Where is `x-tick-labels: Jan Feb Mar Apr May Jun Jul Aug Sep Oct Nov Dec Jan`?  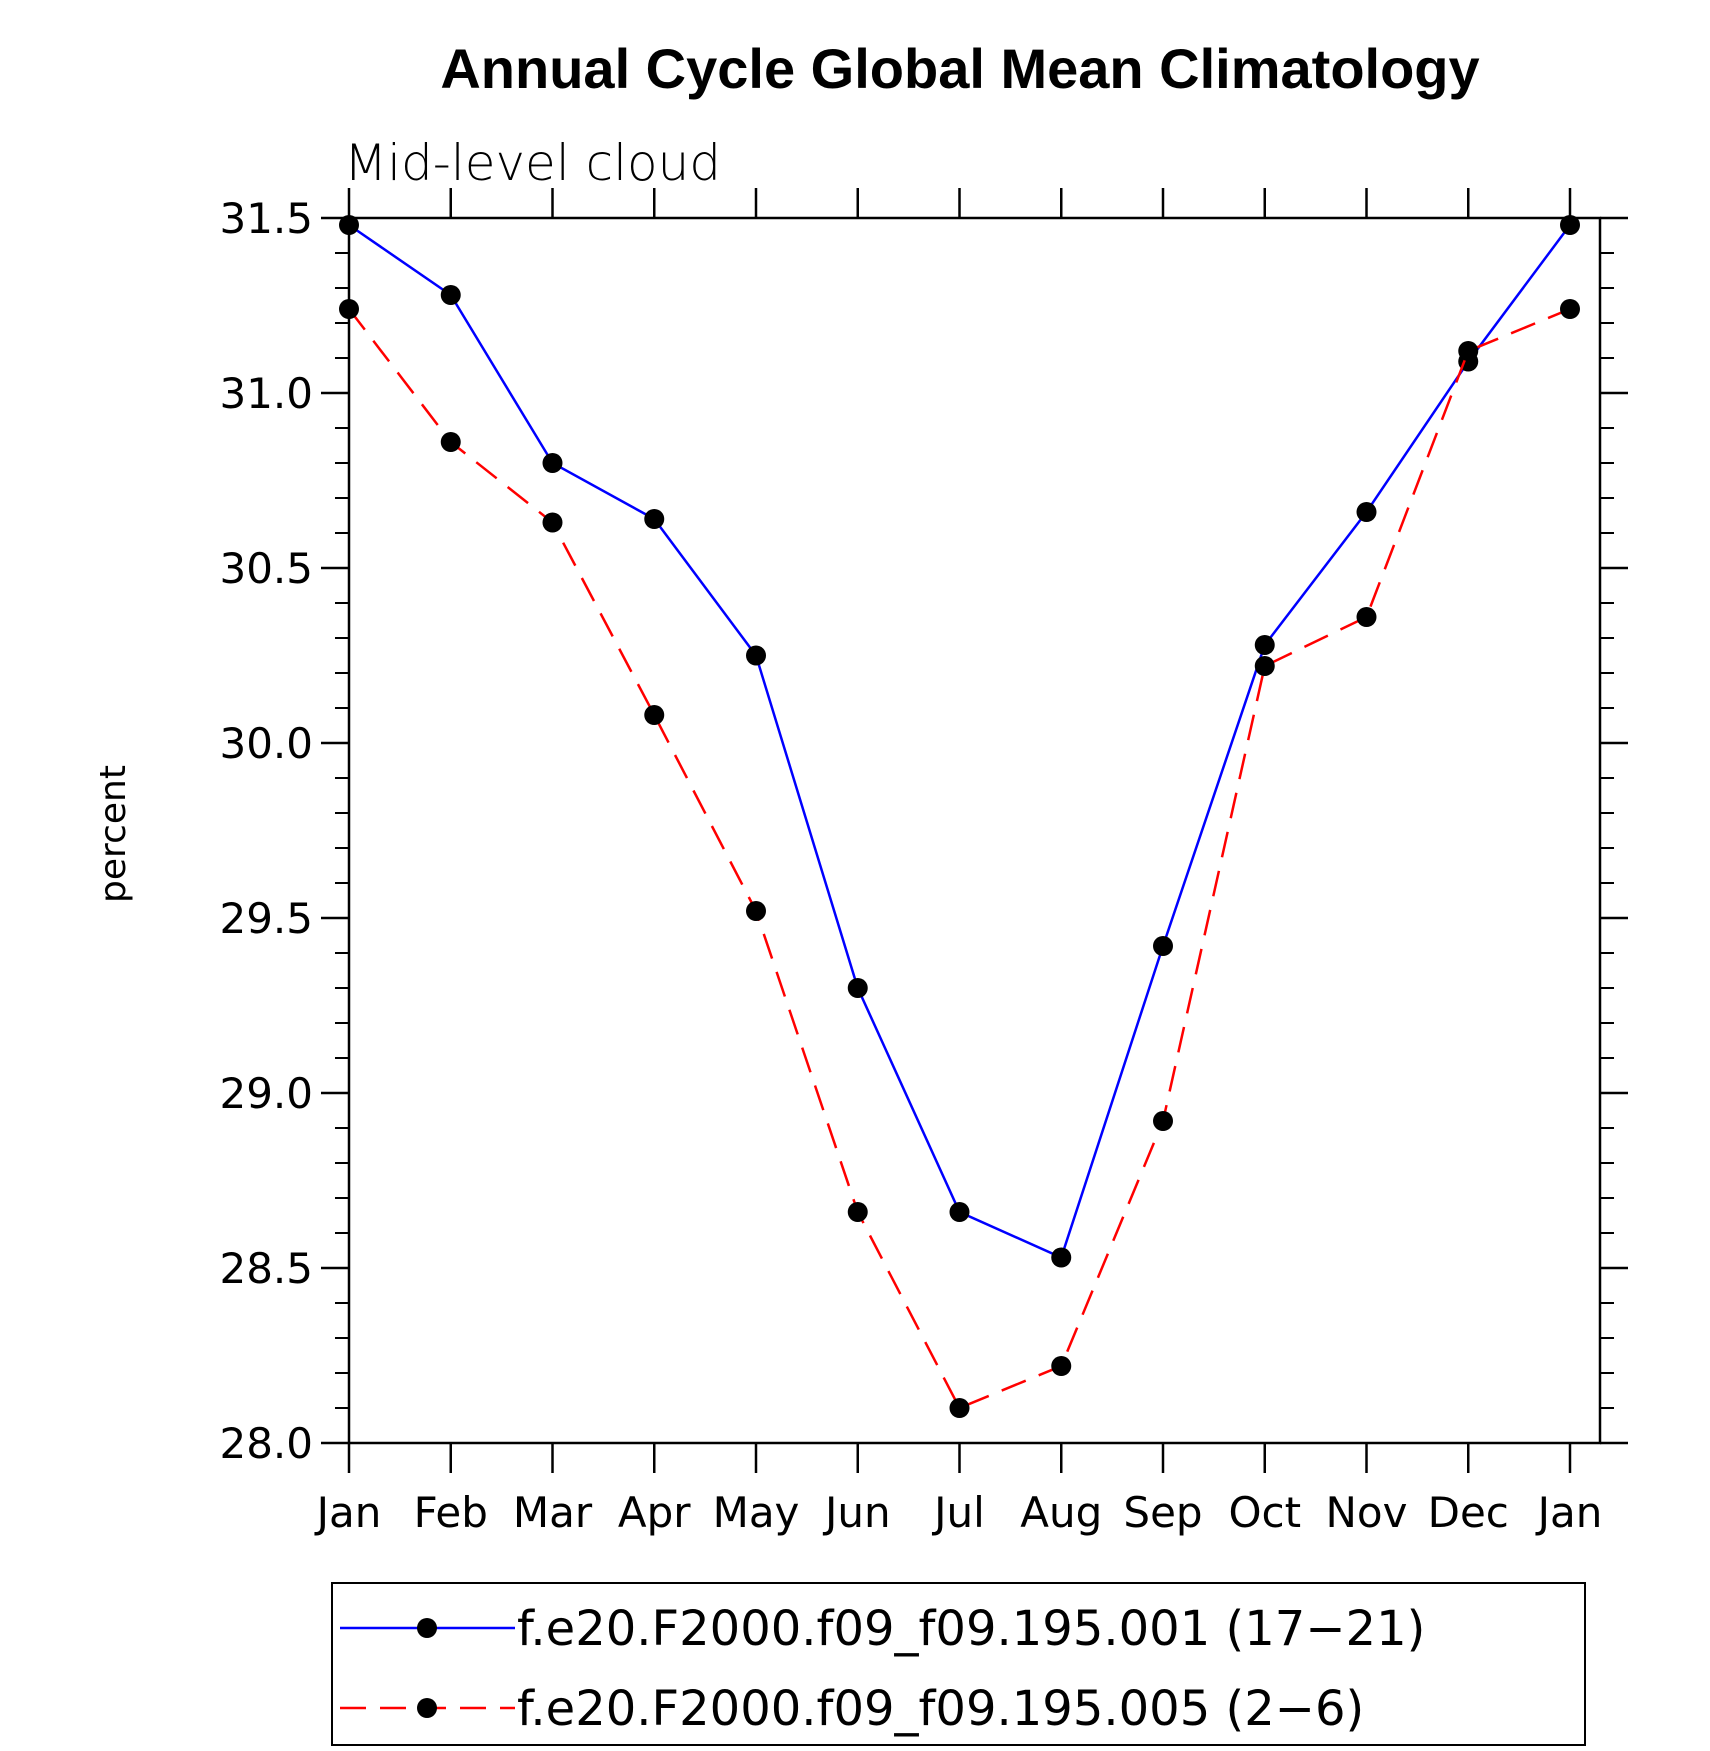
x-tick-labels: Jan Feb Mar Apr May Jun Jul Aug Sep Oct Nov Dec Jan is located at coordinates (958, 1512).